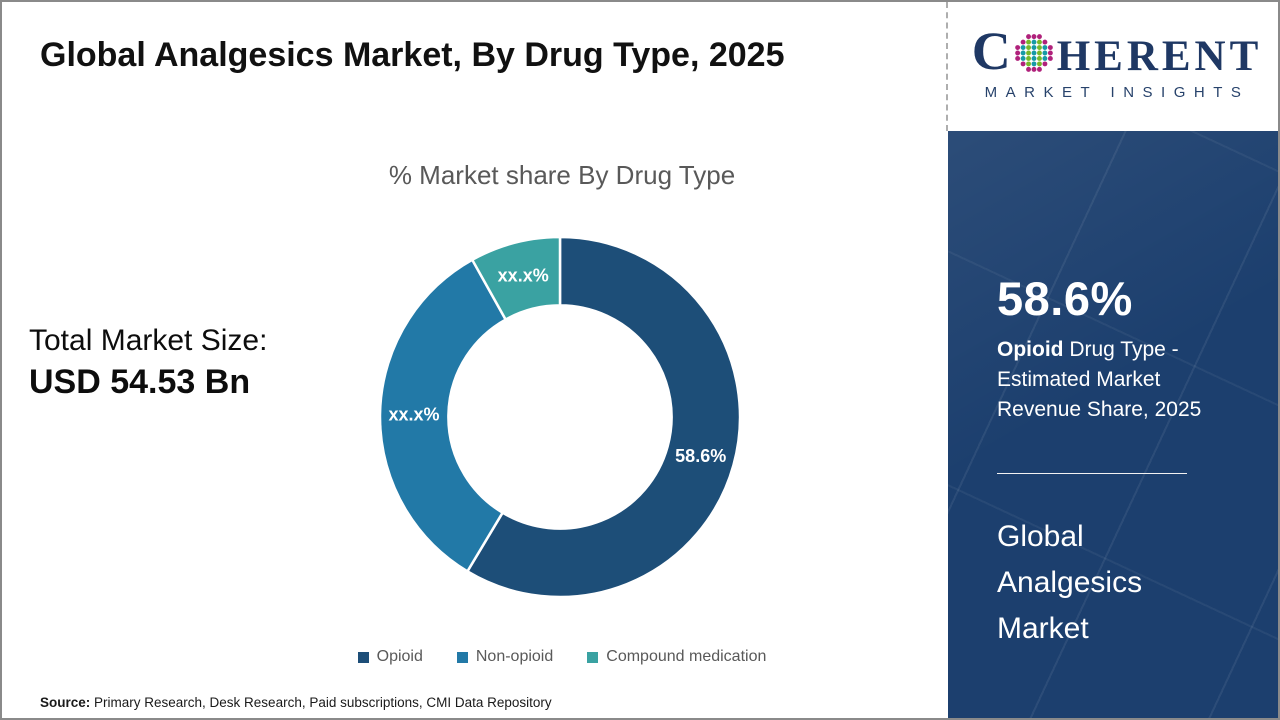  Describe the element at coordinates (947, 66) in the screenshot. I see `logo-separator-dashed-line` at that location.